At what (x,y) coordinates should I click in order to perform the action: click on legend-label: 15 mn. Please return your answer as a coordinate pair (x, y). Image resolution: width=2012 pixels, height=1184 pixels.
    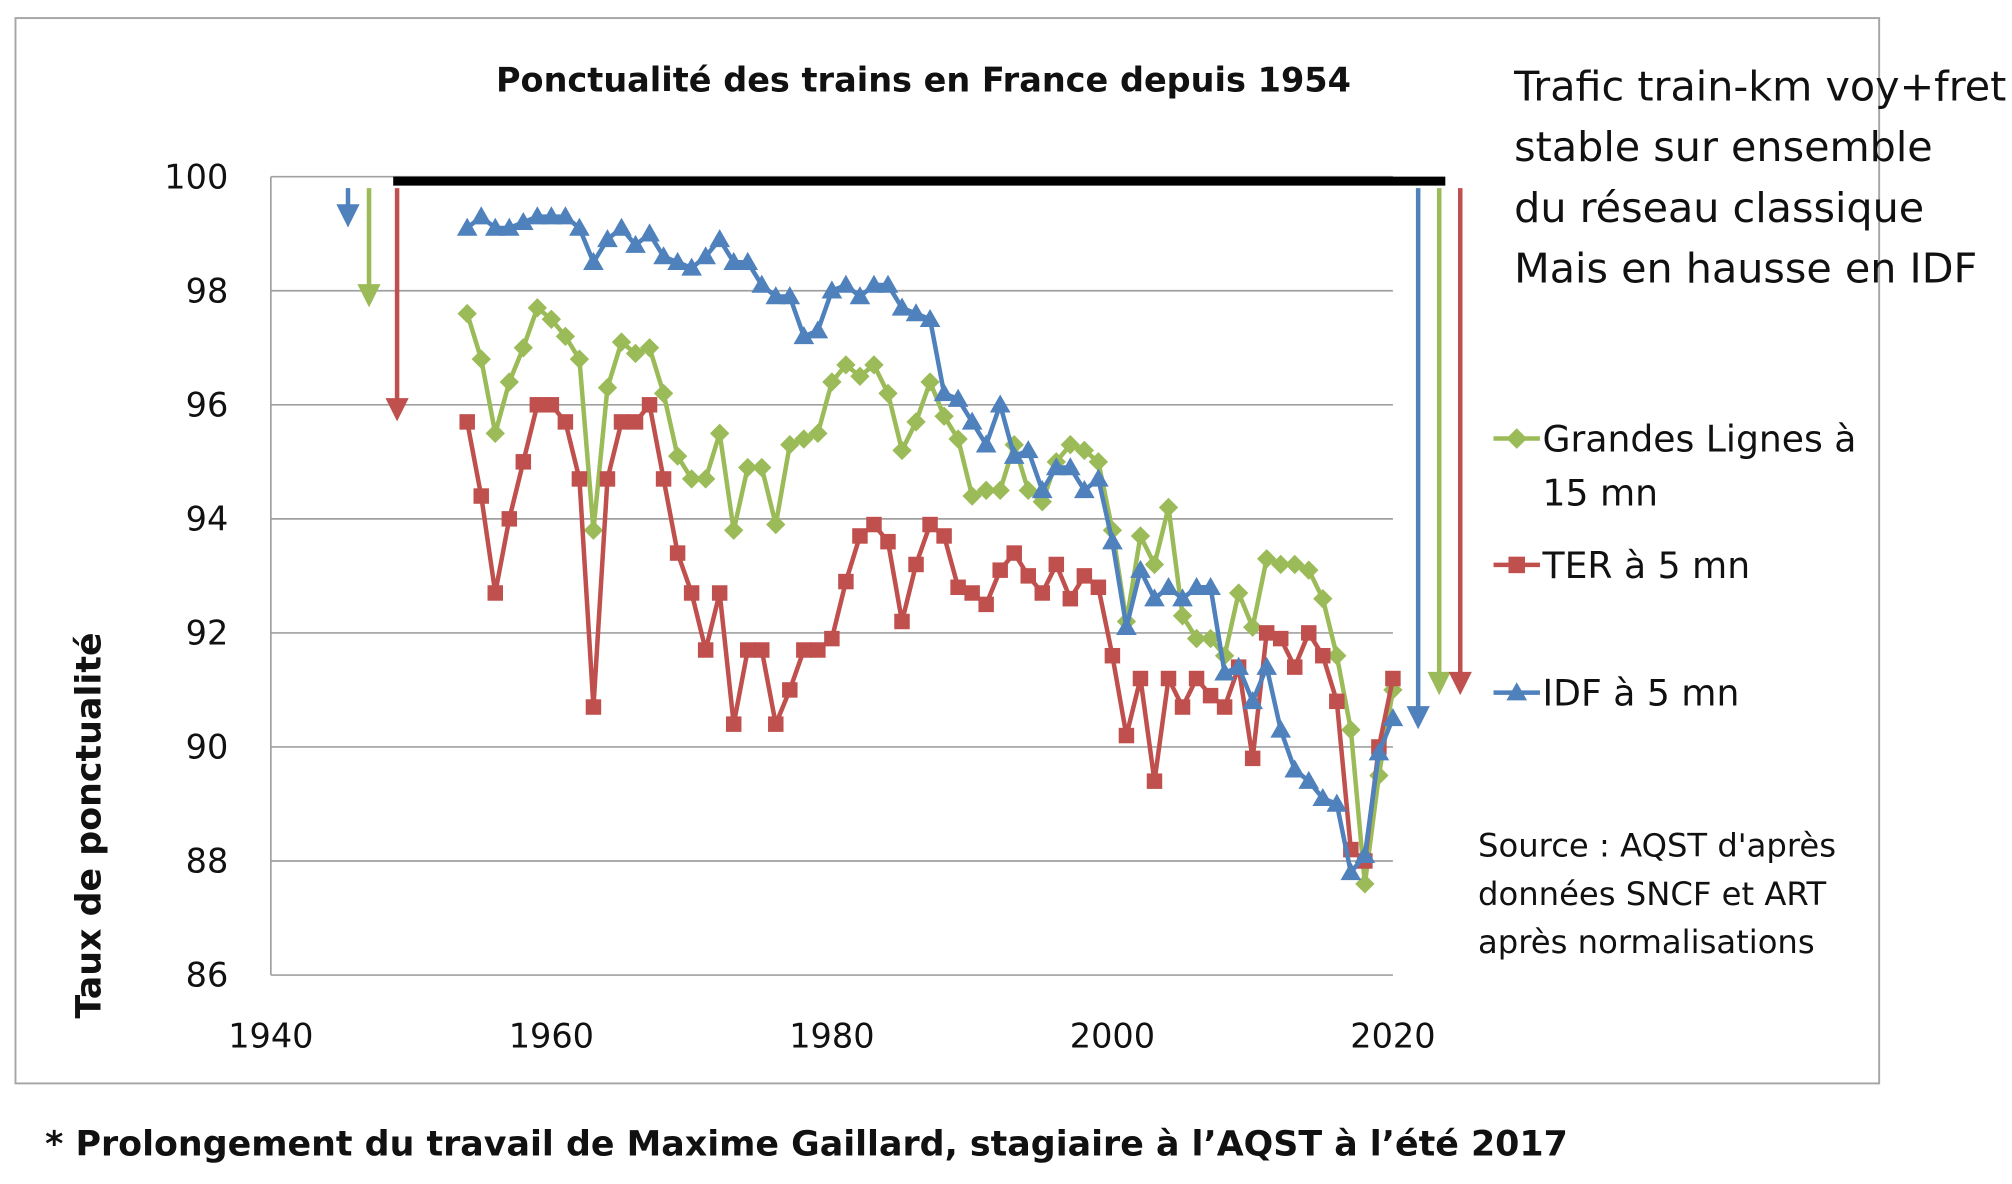
    Looking at the image, I should click on (1601, 493).